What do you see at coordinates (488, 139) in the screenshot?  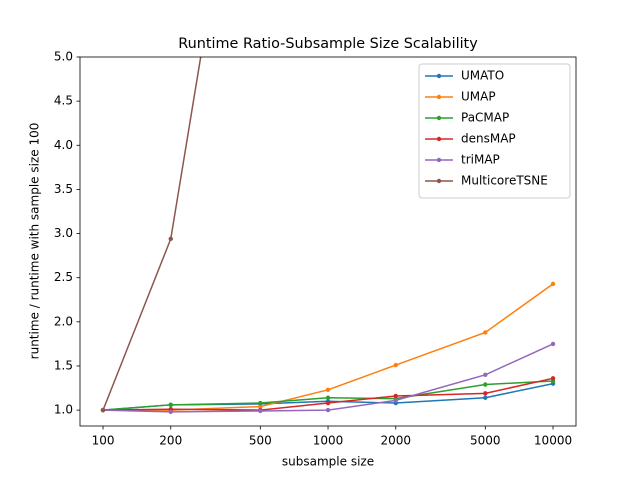 I see `legend-label: densMAP` at bounding box center [488, 139].